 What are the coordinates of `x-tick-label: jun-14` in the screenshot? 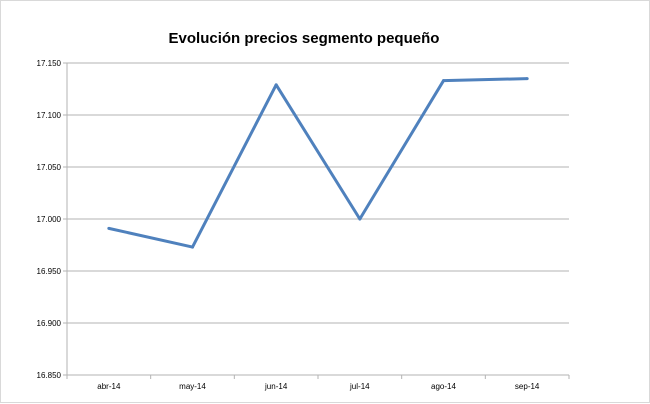 It's located at (276, 386).